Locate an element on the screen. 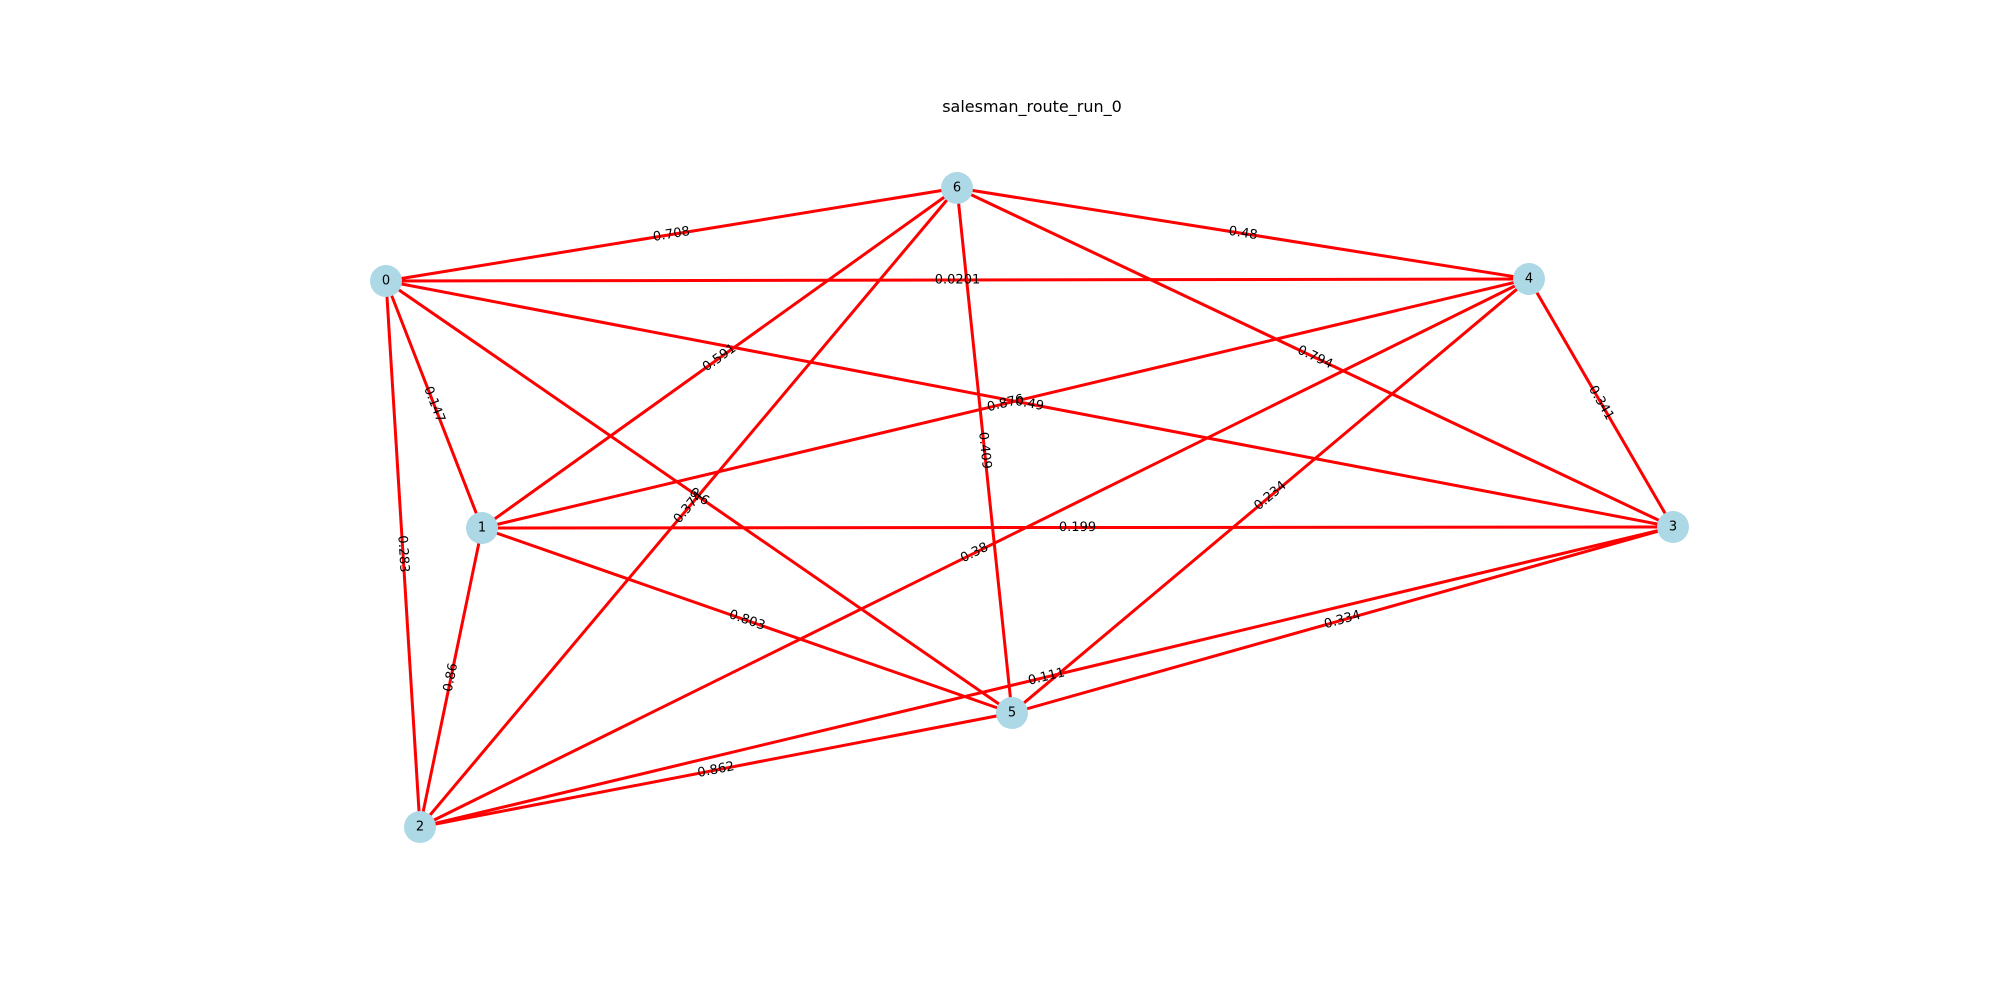 The width and height of the screenshot is (2000, 1000). edge-label-1-2: 0.86 is located at coordinates (451, 677).